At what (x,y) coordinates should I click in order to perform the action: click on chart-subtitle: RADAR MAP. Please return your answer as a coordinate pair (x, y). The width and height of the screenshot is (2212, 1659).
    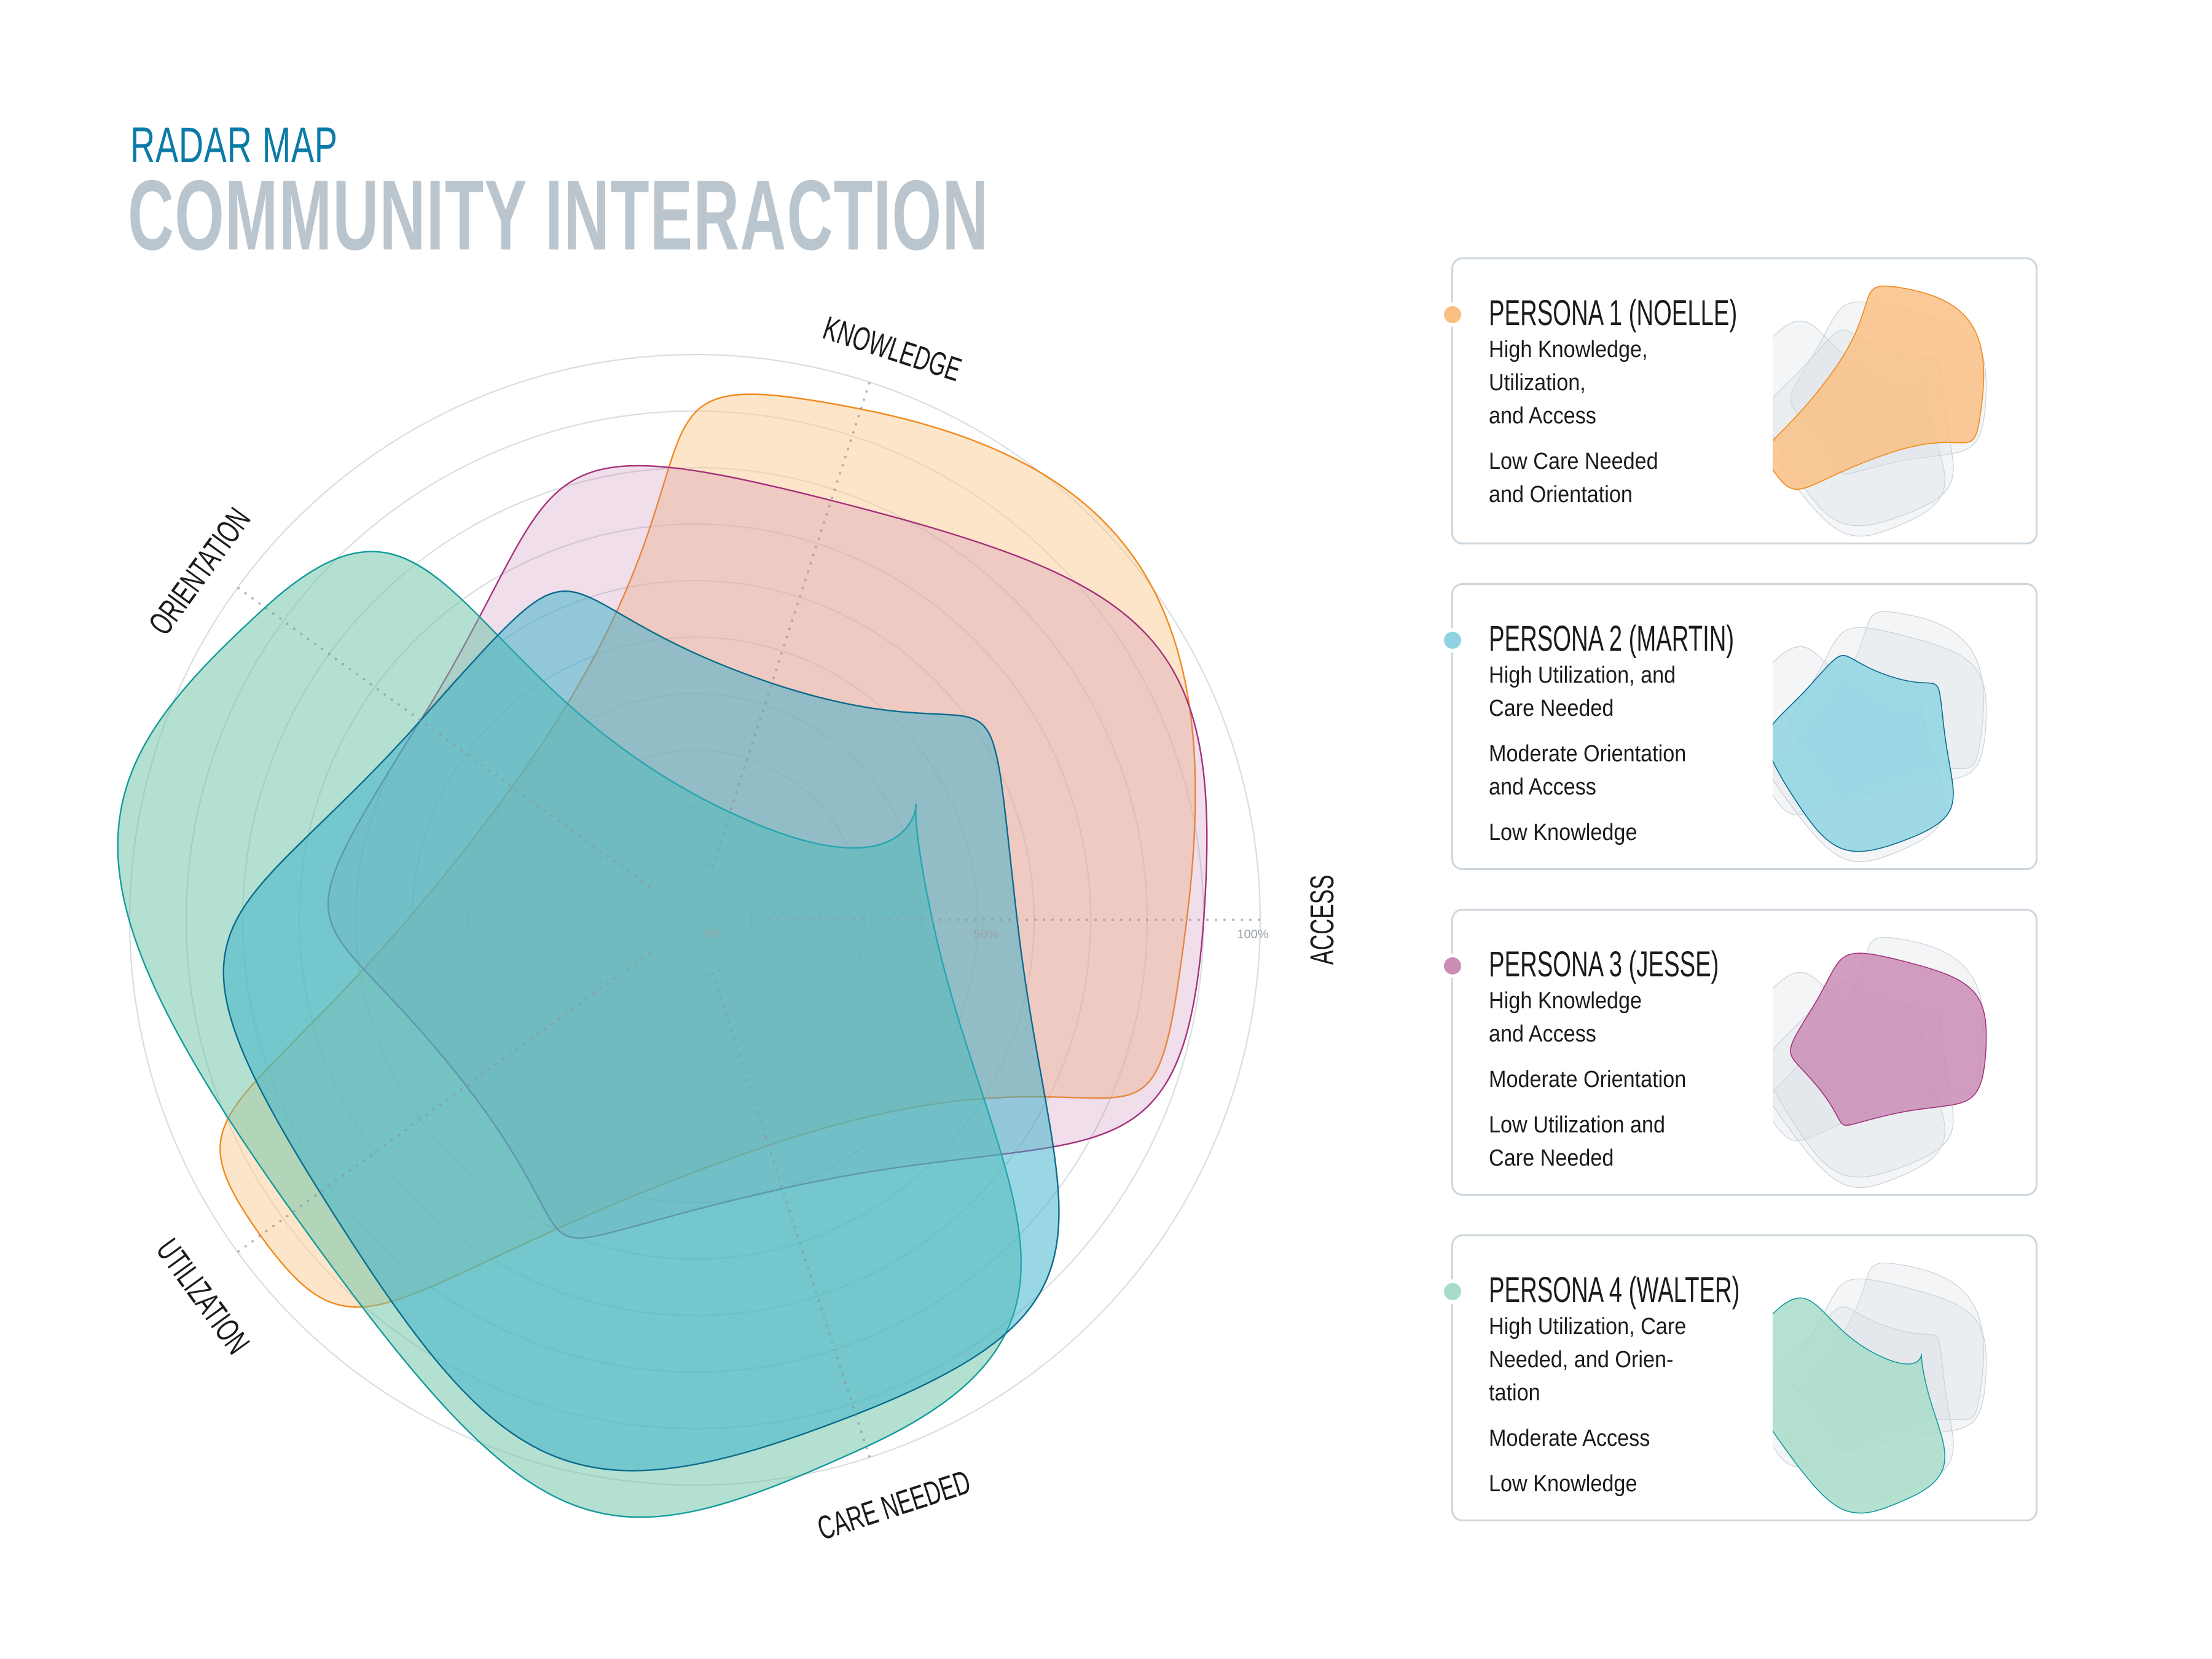
    Looking at the image, I should click on (234, 145).